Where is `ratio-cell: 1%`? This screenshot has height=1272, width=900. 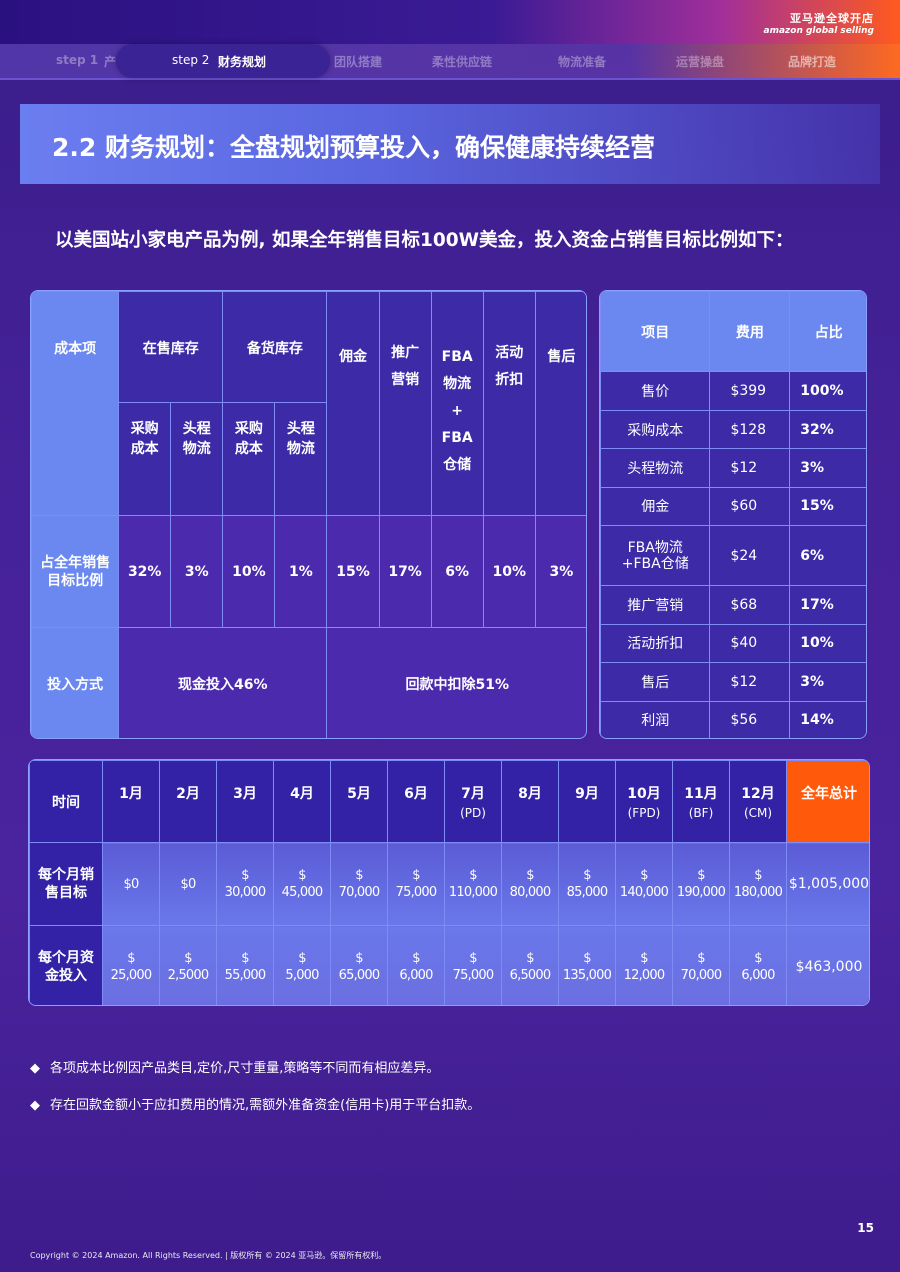 ratio-cell: 1% is located at coordinates (301, 571).